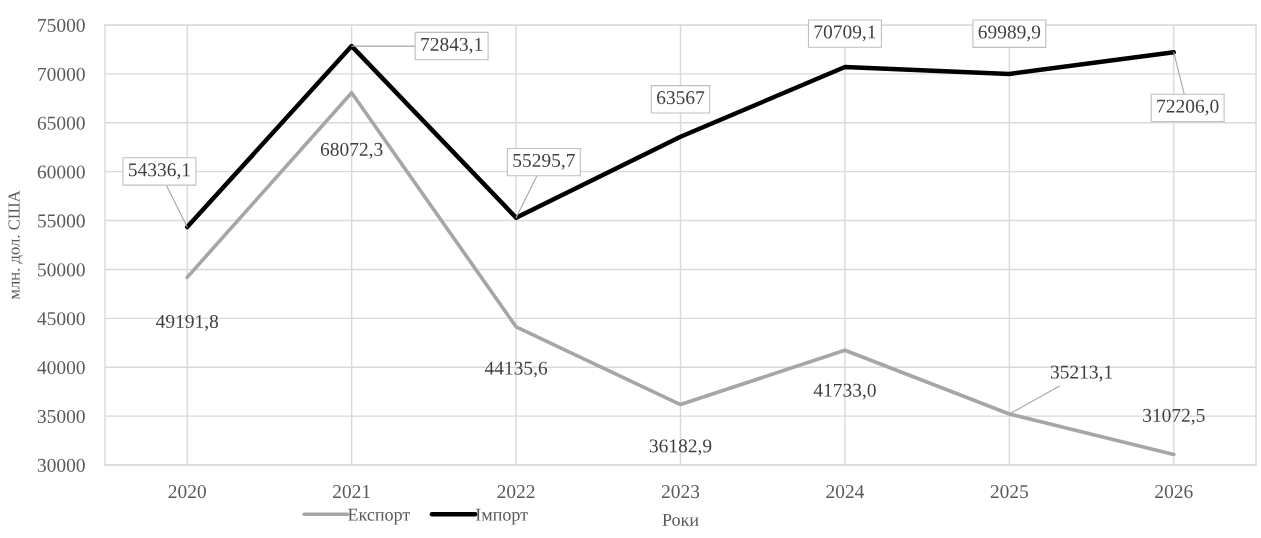 The width and height of the screenshot is (1261, 538). I want to click on y-tick-label: 55000, so click(61, 221).